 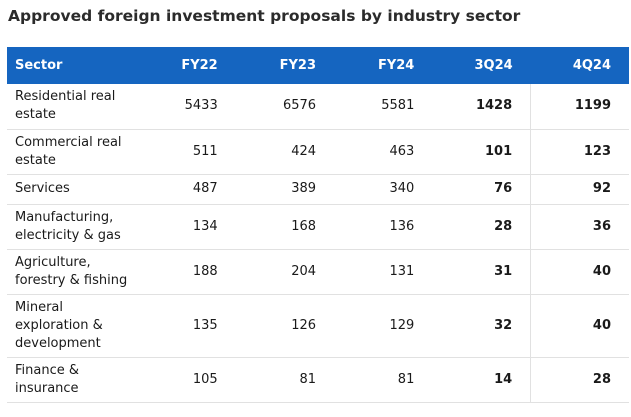 What do you see at coordinates (42, 188) in the screenshot?
I see `sector-cell: Services` at bounding box center [42, 188].